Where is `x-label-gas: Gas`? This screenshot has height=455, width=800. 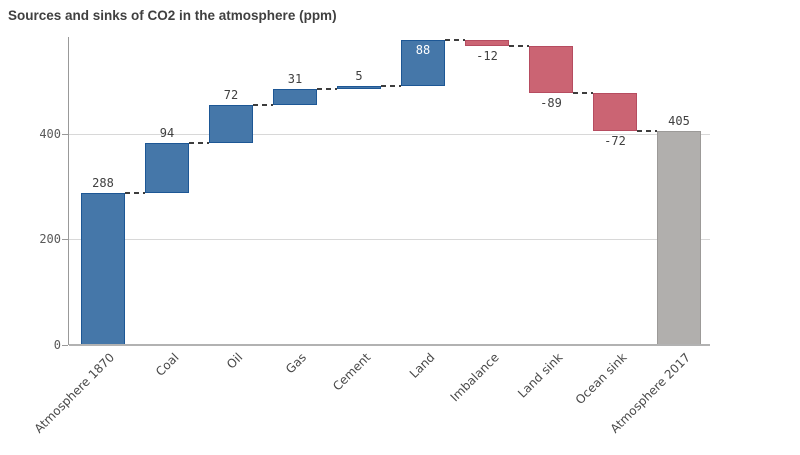
x-label-gas: Gas is located at coordinates (296, 363).